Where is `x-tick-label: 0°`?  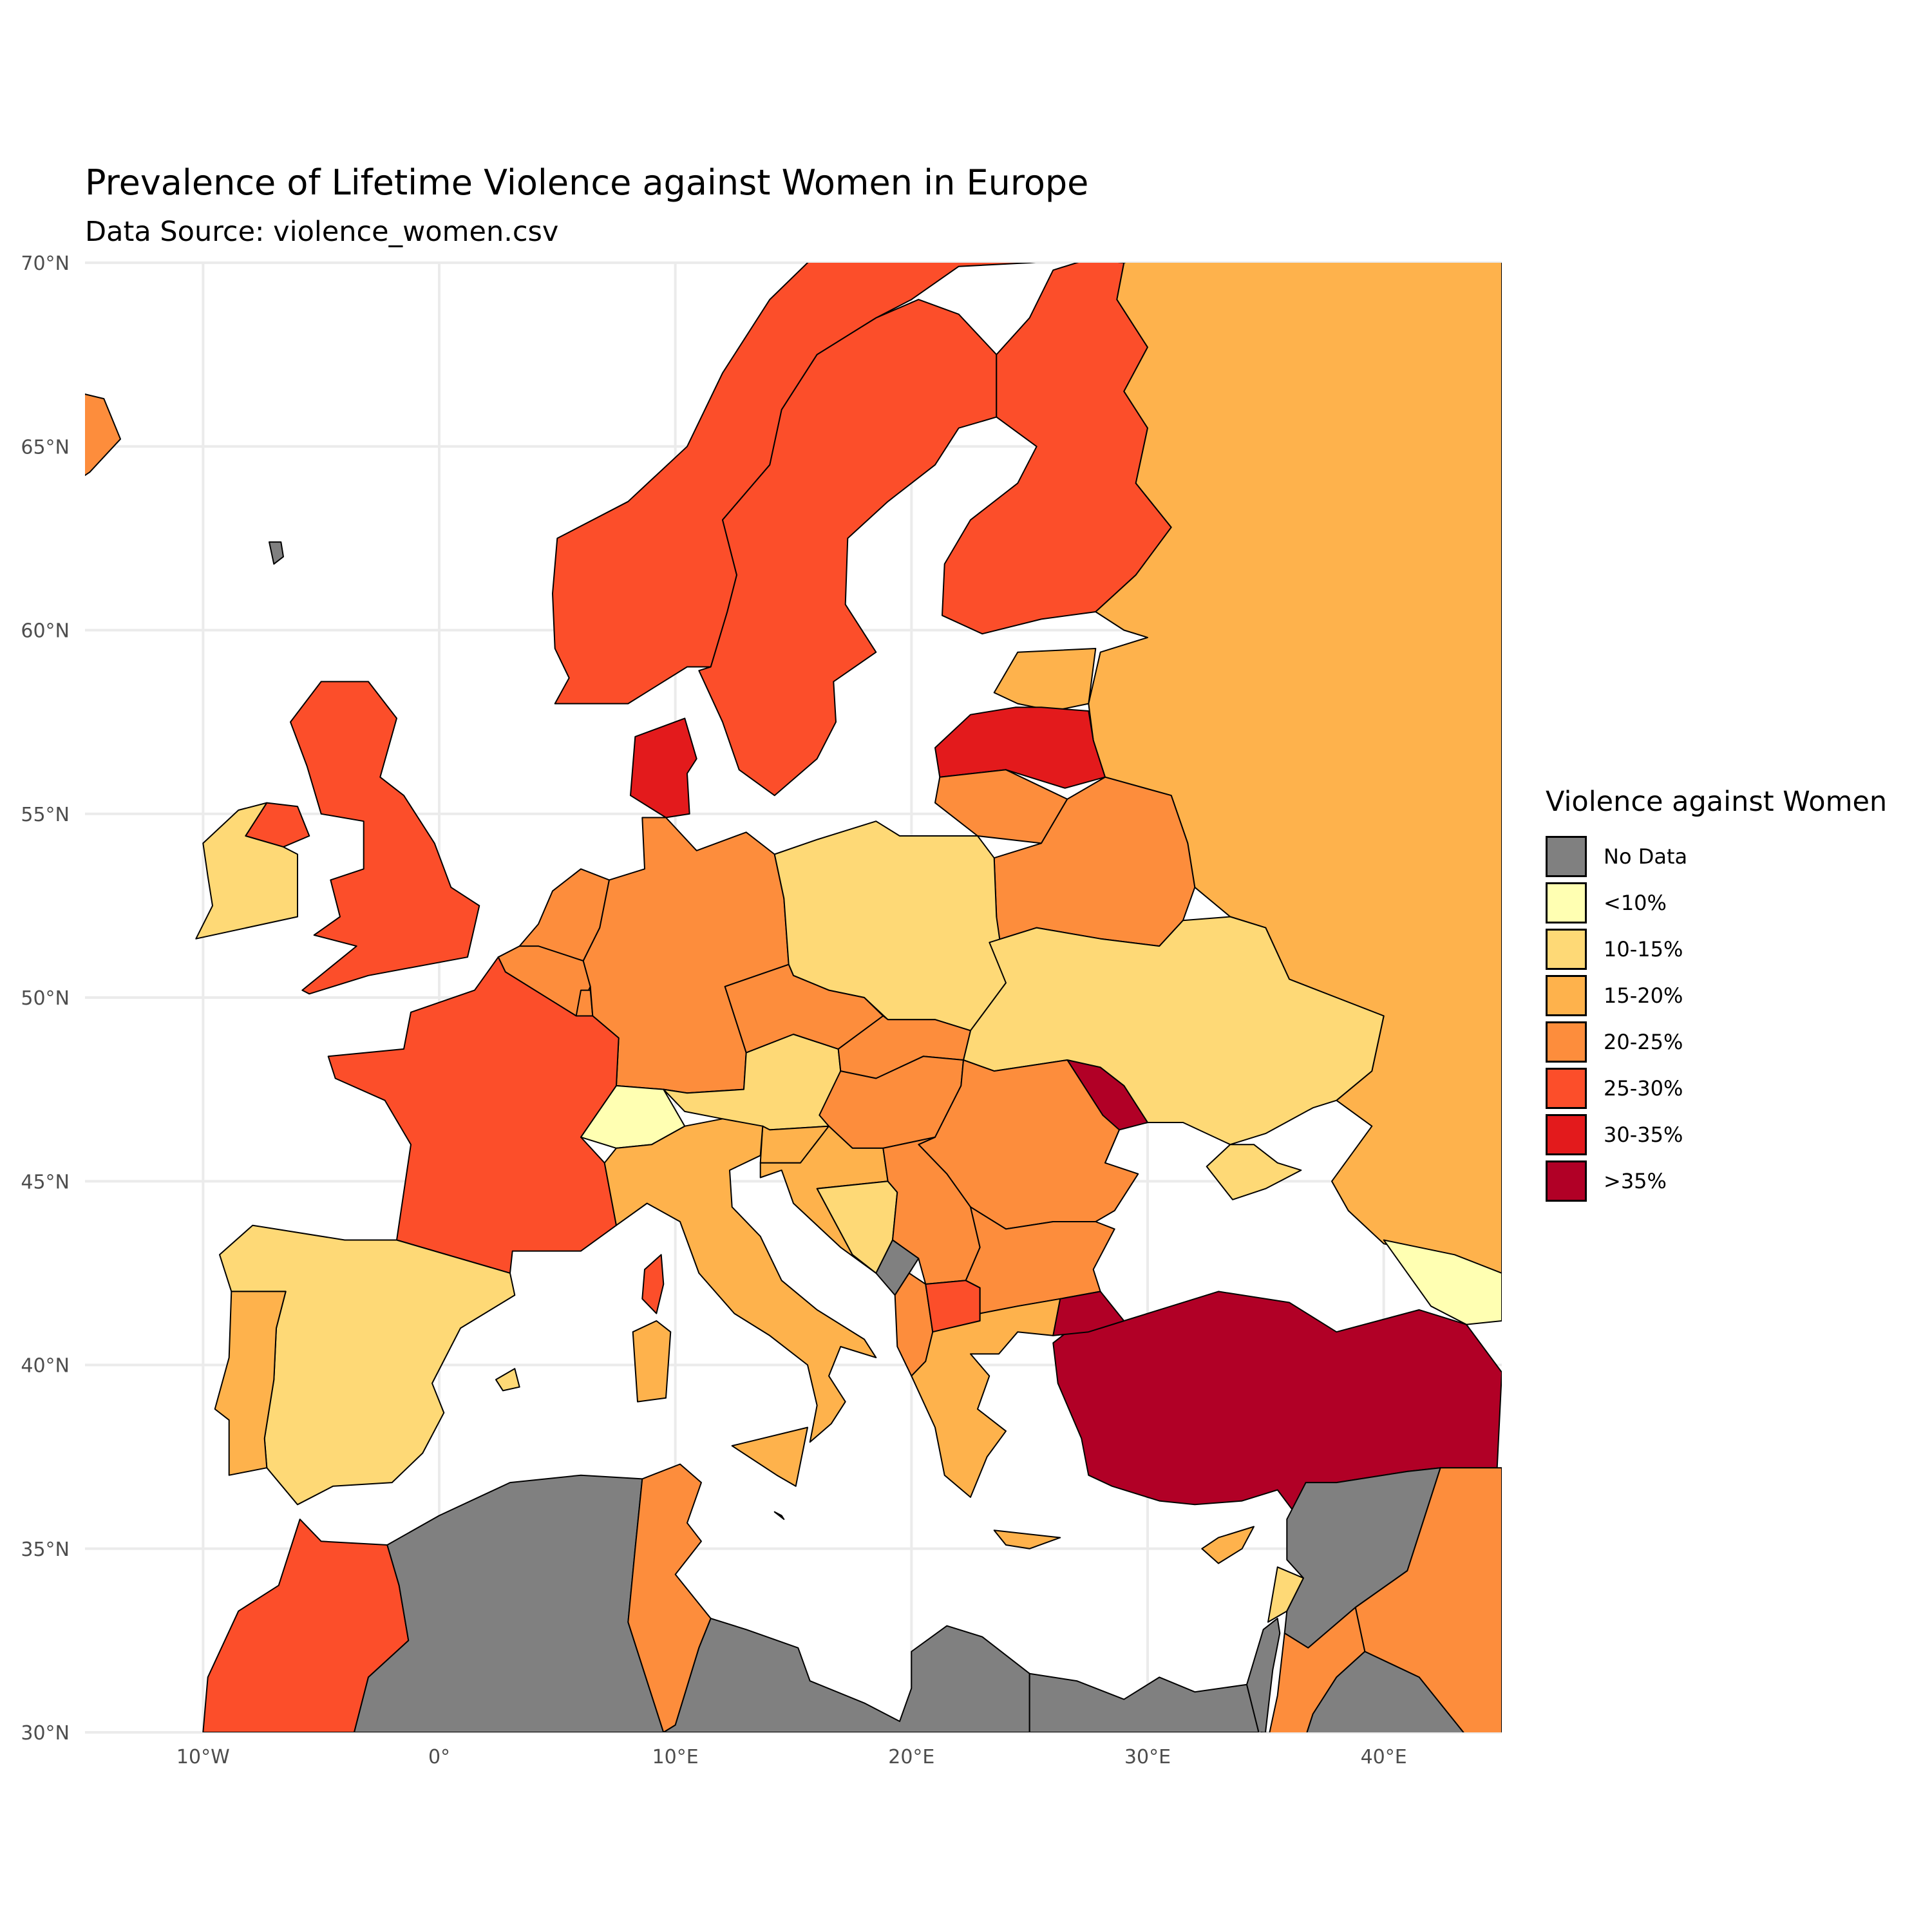 x-tick-label: 0° is located at coordinates (439, 1757).